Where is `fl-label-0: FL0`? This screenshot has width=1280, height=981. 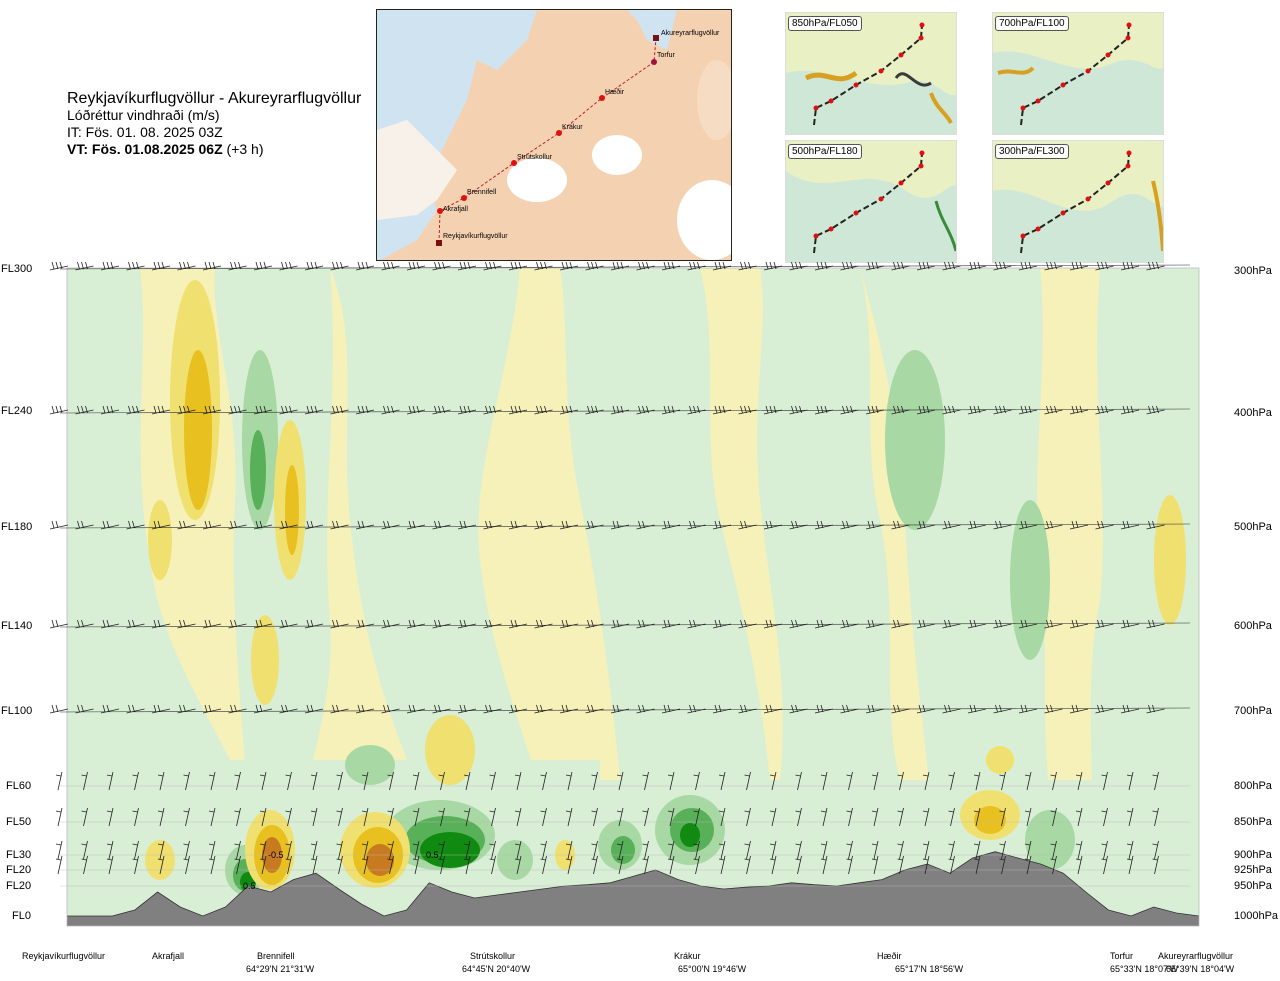 fl-label-0: FL0 is located at coordinates (21, 916).